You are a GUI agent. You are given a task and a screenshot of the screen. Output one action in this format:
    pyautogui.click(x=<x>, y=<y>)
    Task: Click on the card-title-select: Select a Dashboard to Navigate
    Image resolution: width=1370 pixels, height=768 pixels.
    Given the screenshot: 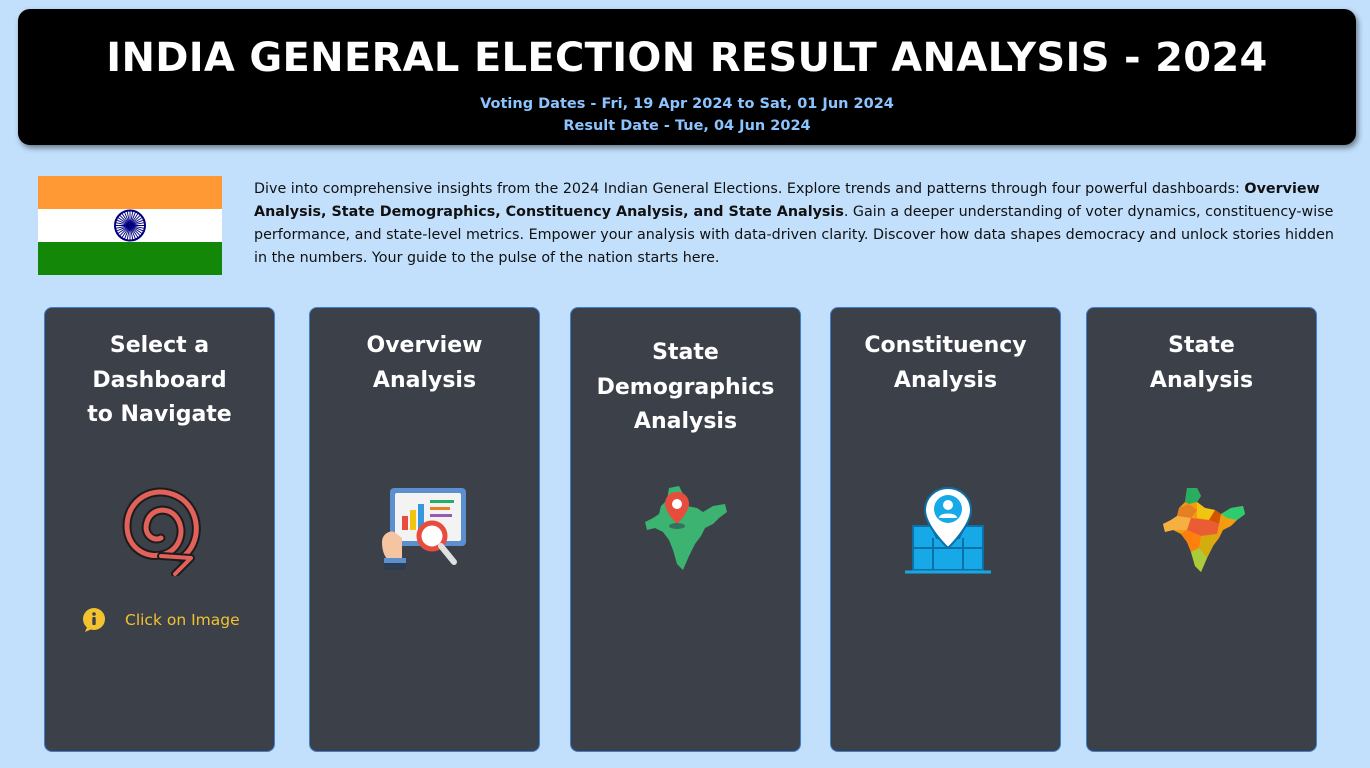 What is the action you would take?
    pyautogui.click(x=159, y=381)
    